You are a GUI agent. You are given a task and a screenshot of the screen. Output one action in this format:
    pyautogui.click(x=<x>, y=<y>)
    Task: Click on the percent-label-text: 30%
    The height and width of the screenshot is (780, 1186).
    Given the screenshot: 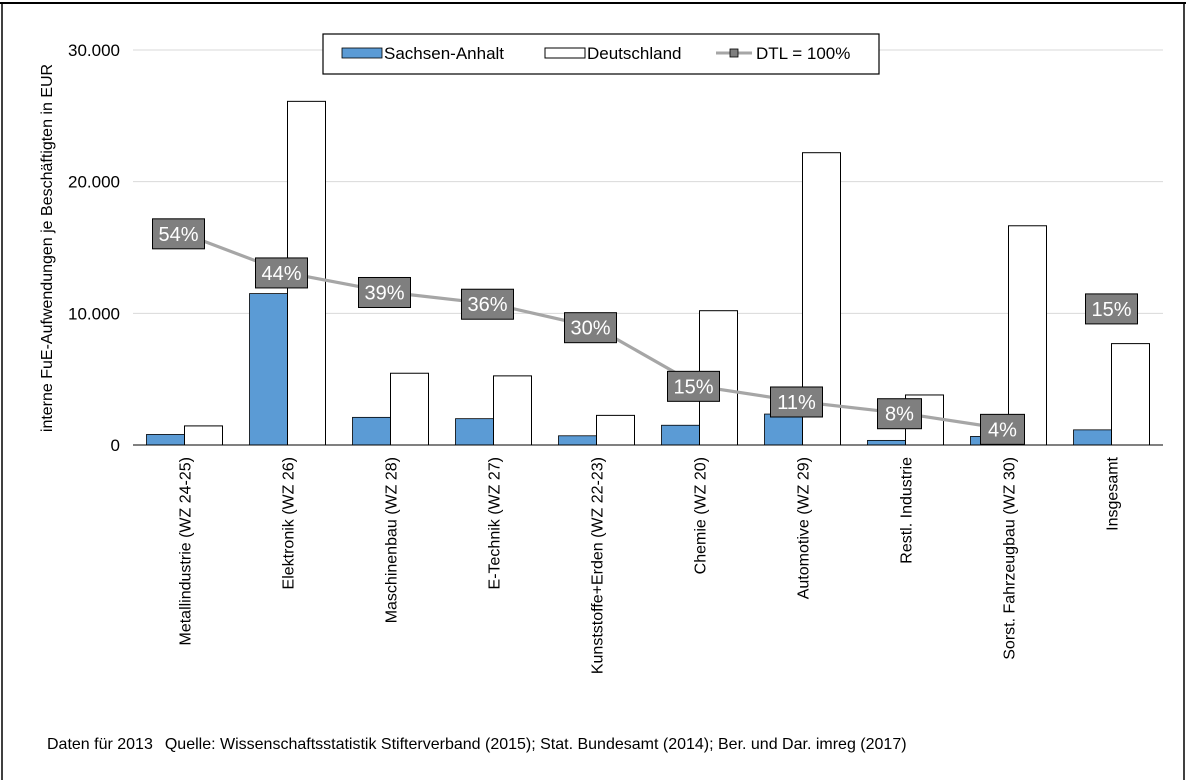 What is the action you would take?
    pyautogui.click(x=590, y=329)
    